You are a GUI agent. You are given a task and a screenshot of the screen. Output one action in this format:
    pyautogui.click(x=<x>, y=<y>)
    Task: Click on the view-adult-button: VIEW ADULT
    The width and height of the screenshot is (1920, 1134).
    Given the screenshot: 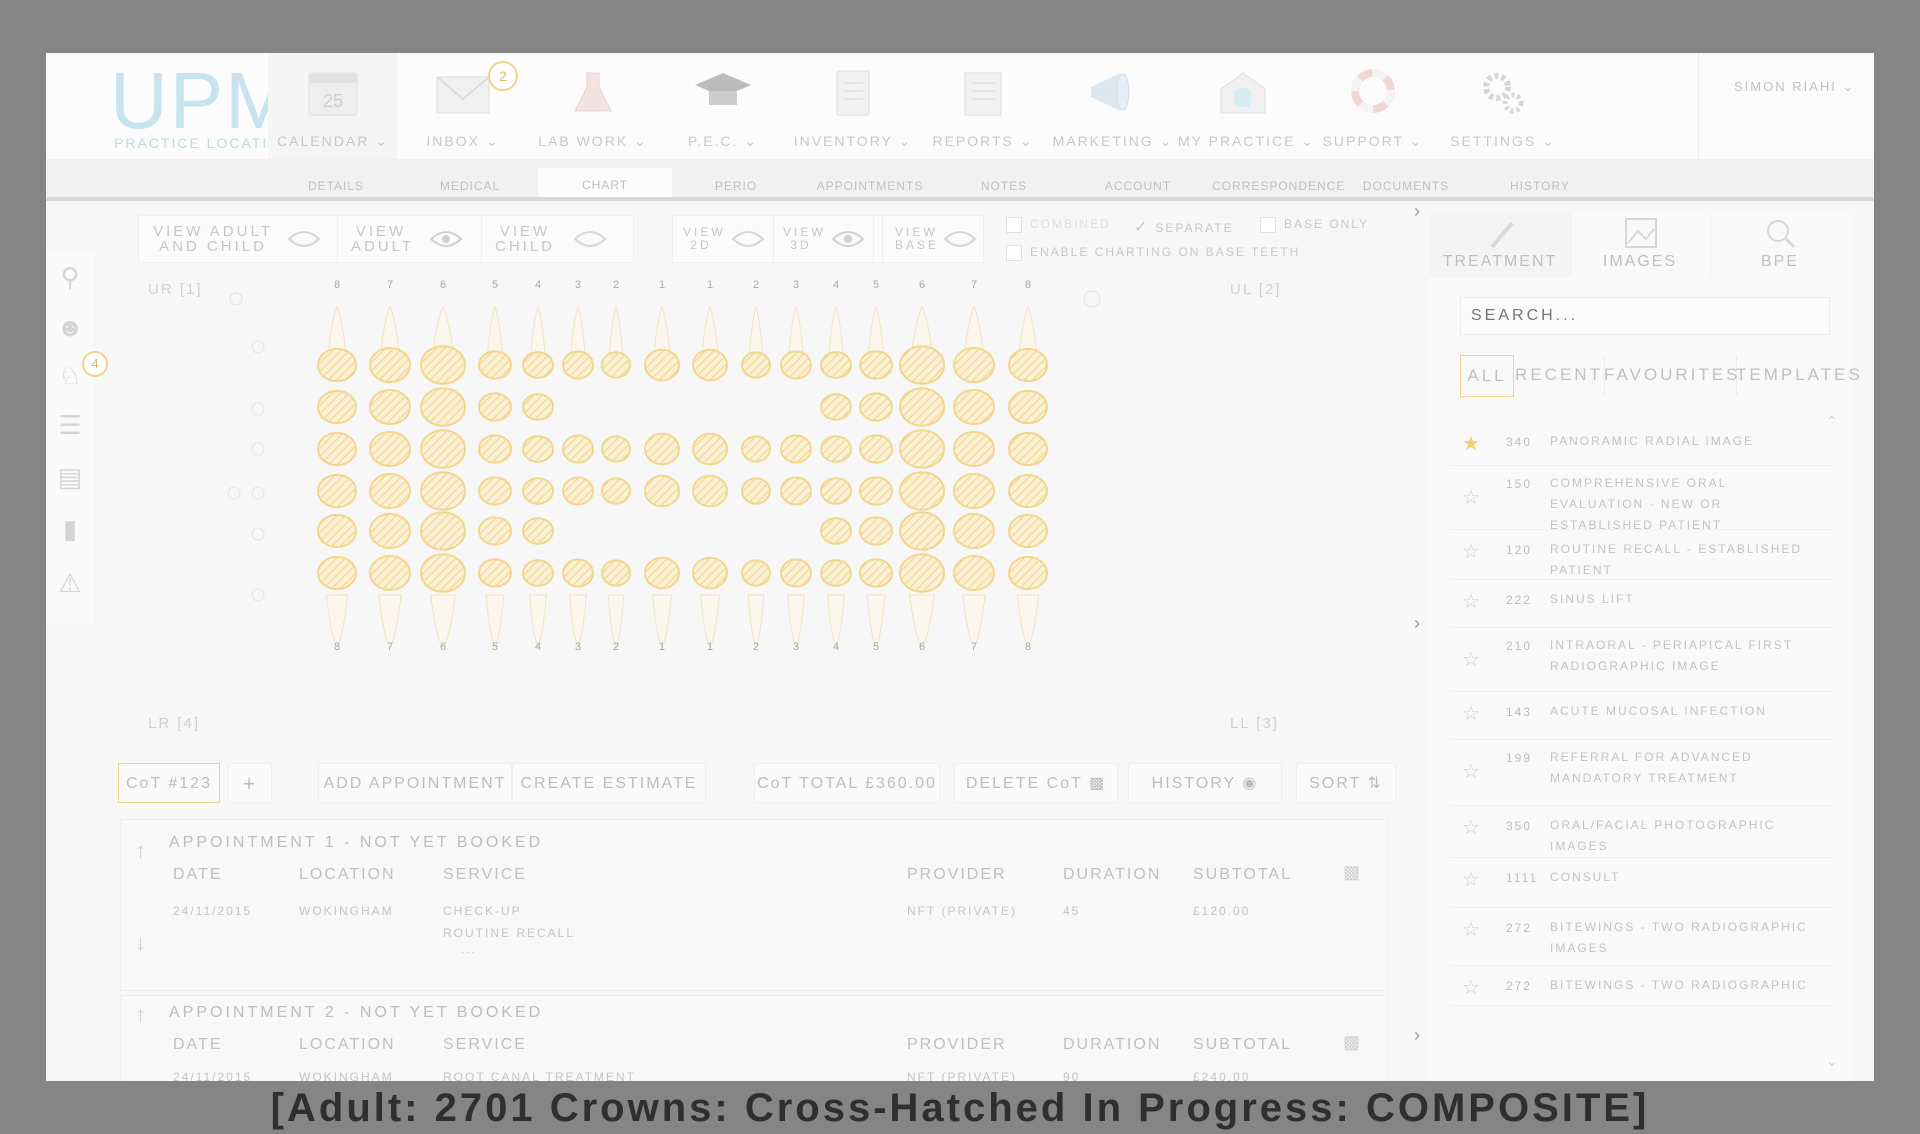 What is the action you would take?
    pyautogui.click(x=409, y=239)
    